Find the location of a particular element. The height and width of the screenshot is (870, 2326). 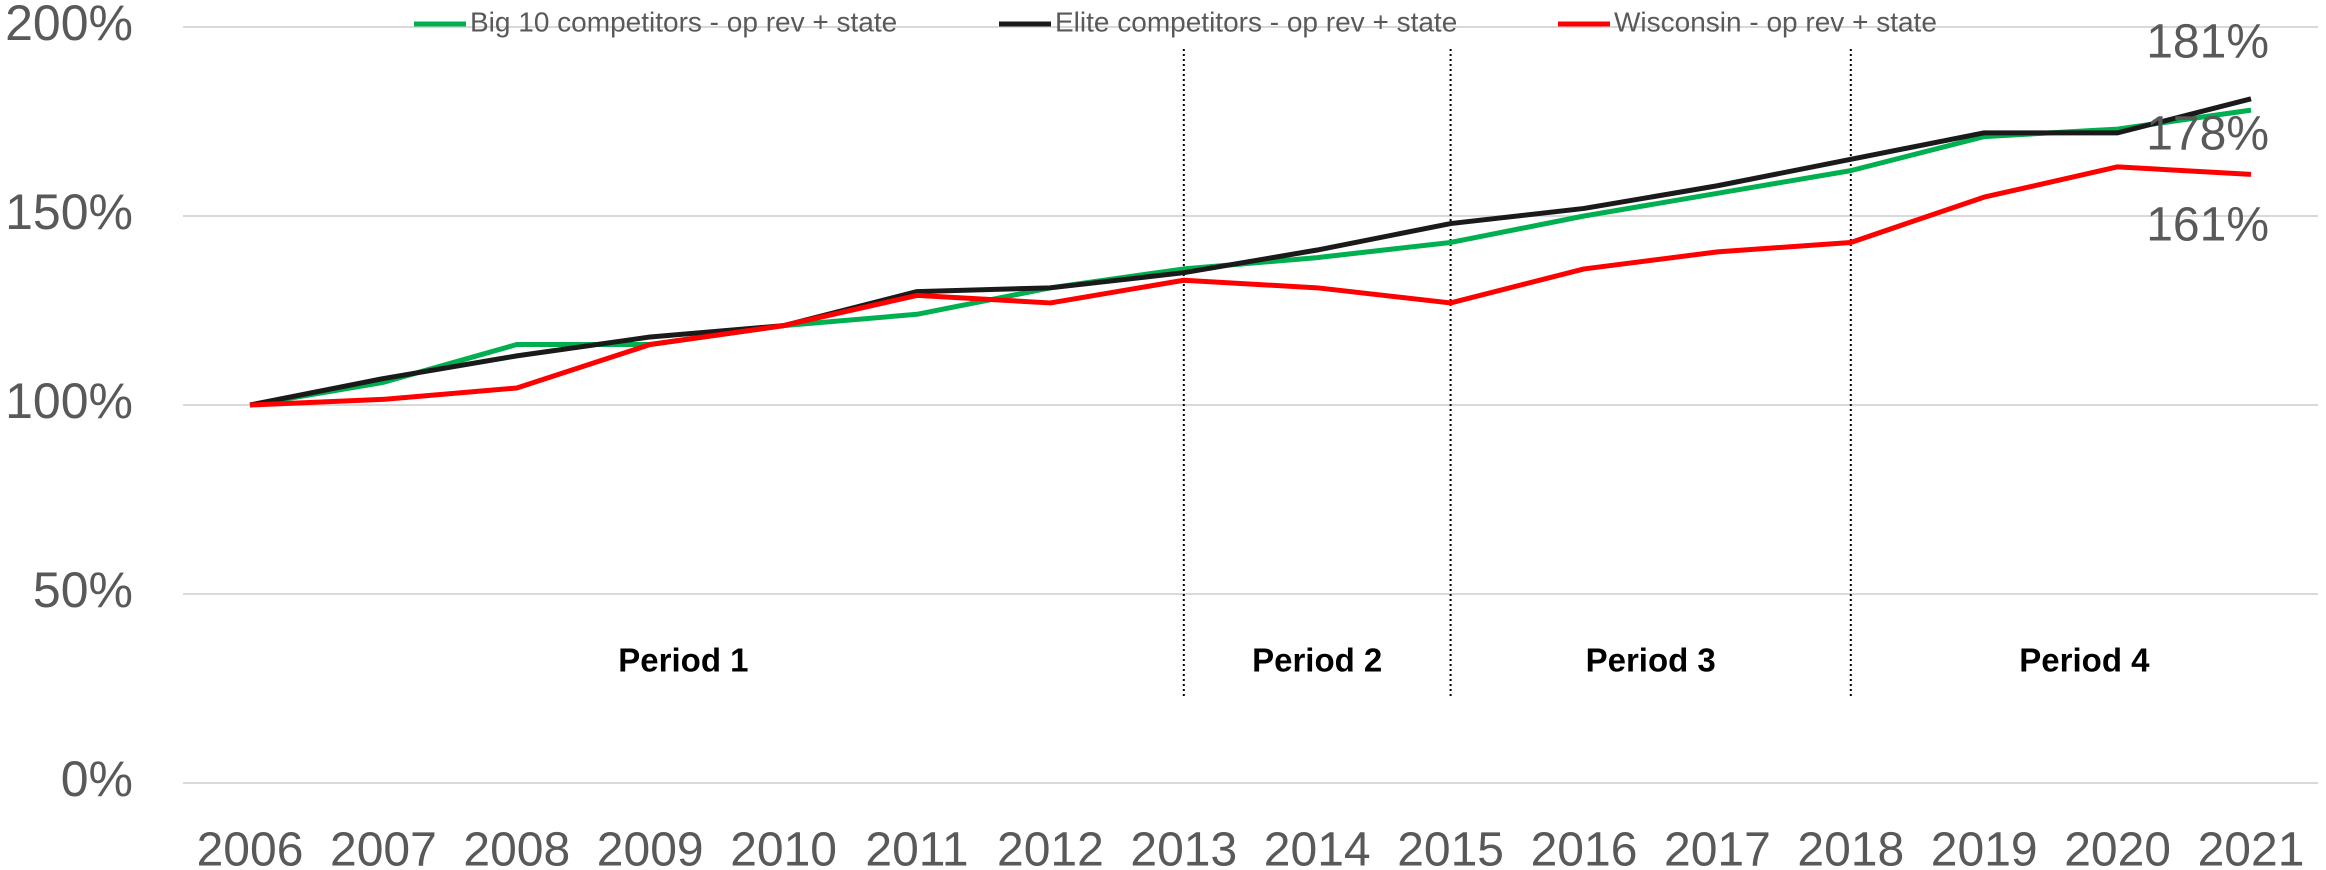

y-tick-label: 200% is located at coordinates (69, 25).